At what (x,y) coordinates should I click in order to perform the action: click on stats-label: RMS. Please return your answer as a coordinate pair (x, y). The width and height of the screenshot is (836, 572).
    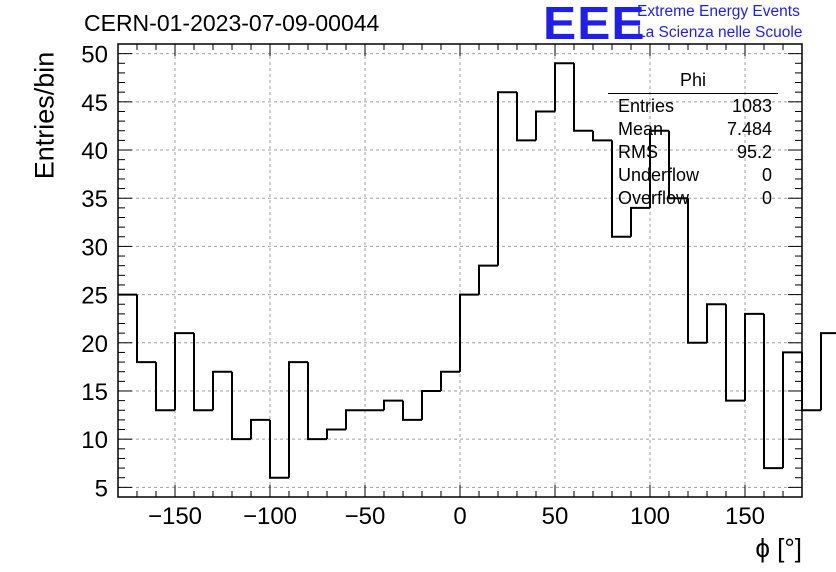
    Looking at the image, I should click on (638, 152).